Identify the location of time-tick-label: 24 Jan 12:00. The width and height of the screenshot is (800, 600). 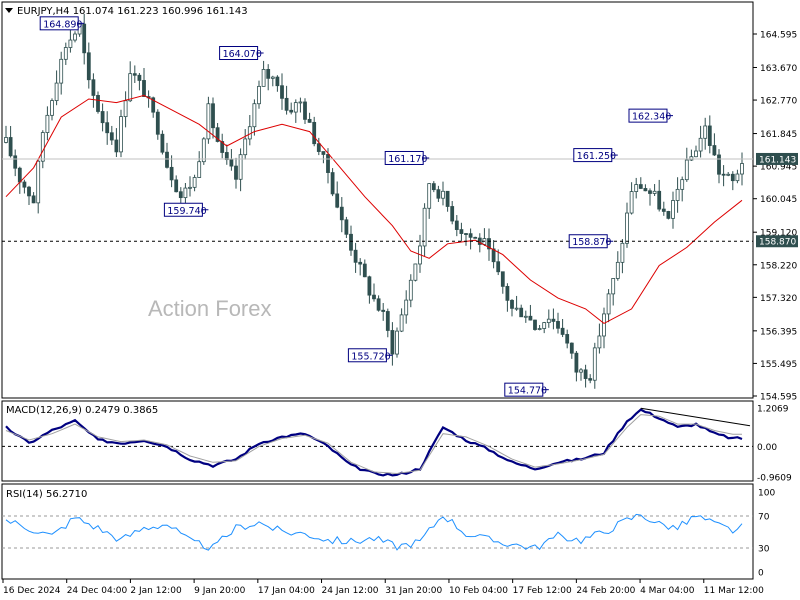
(350, 591).